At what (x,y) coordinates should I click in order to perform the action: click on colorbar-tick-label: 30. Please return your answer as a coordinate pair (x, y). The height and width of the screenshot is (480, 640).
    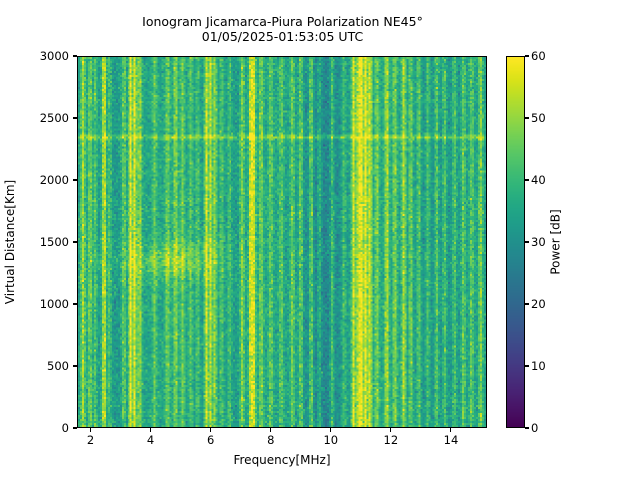
    Looking at the image, I should click on (538, 242).